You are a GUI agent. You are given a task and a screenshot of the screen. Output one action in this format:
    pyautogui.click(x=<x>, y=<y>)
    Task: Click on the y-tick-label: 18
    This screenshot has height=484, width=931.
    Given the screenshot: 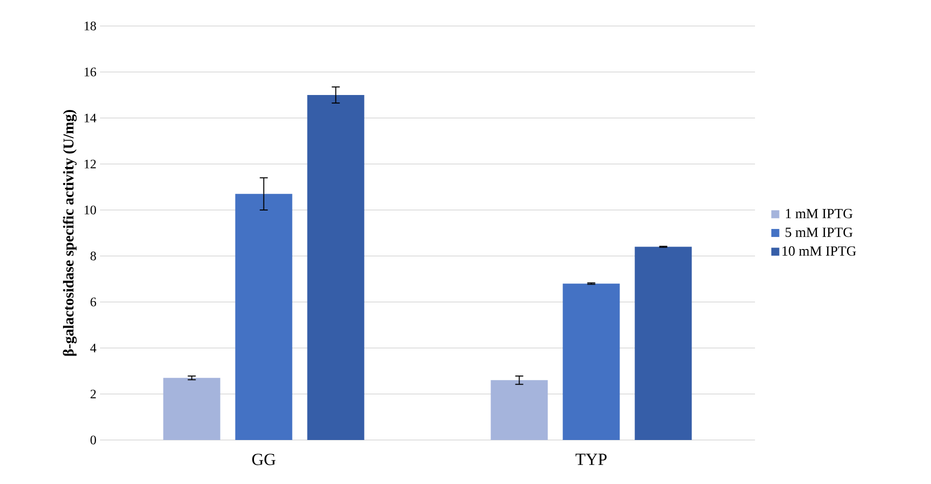 What is the action you would take?
    pyautogui.click(x=90, y=26)
    